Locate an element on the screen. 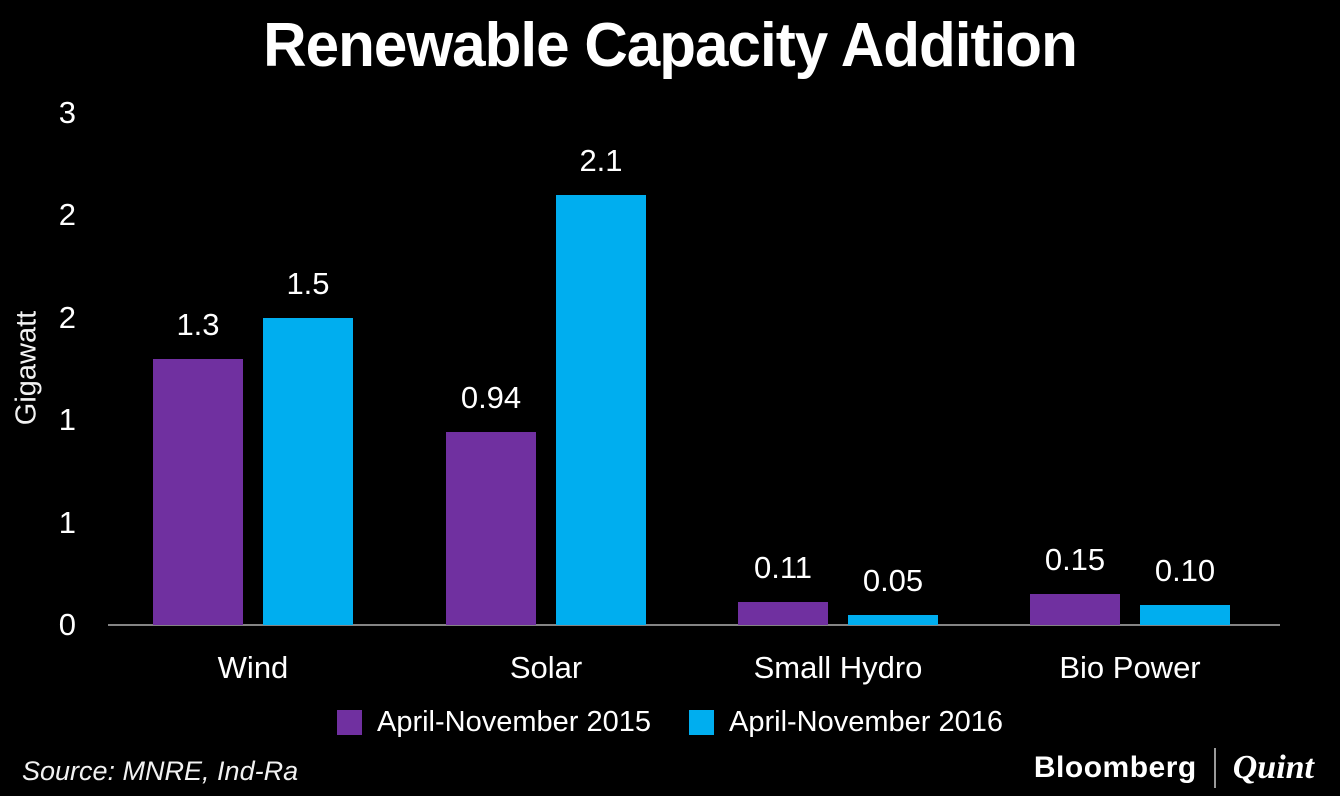  bottom-strip is located at coordinates (670, 798).